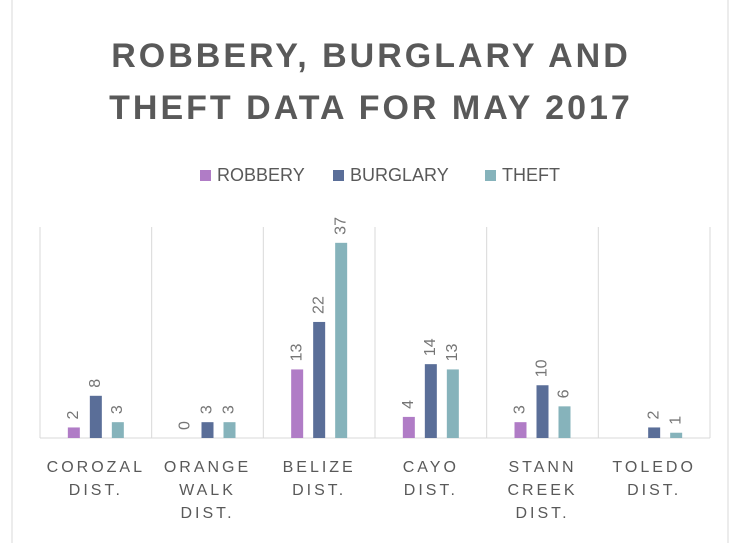 This screenshot has width=742, height=543. What do you see at coordinates (531, 175) in the screenshot?
I see `legend-label: THEFT` at bounding box center [531, 175].